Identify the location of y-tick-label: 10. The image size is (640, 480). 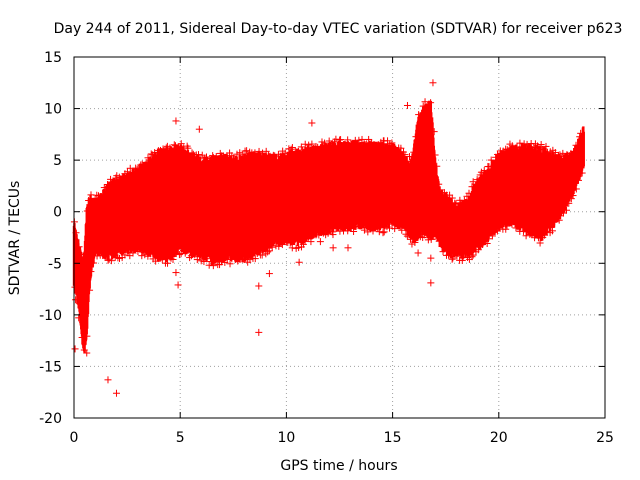
(53, 110).